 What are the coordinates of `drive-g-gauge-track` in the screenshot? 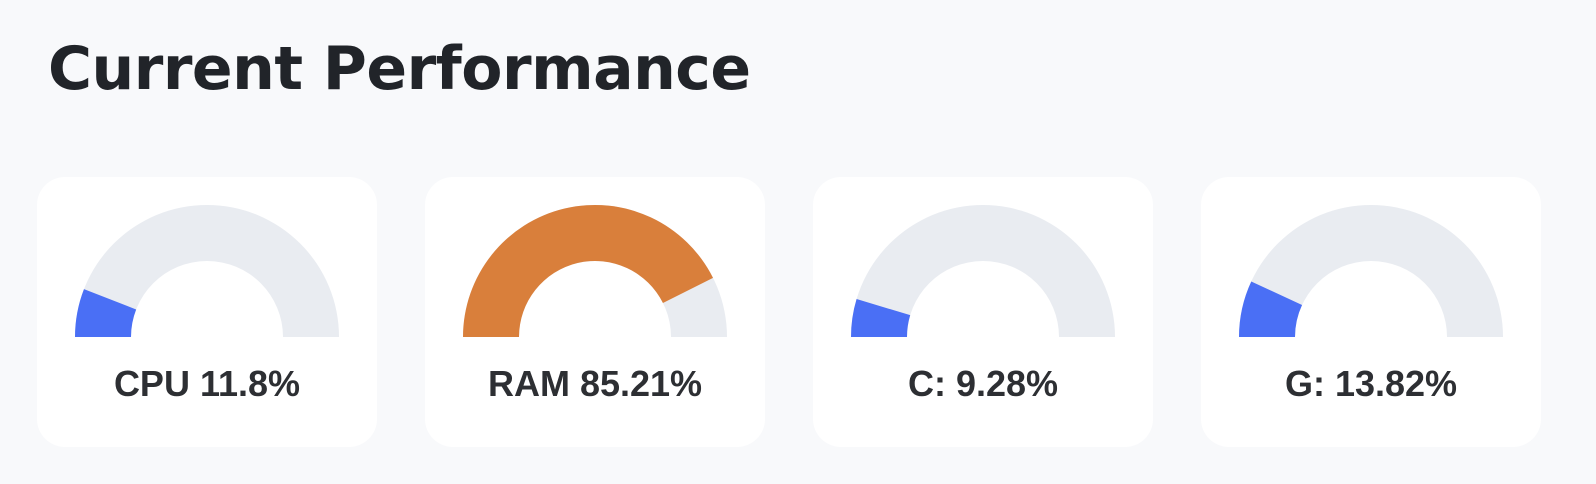 It's located at (1371, 271).